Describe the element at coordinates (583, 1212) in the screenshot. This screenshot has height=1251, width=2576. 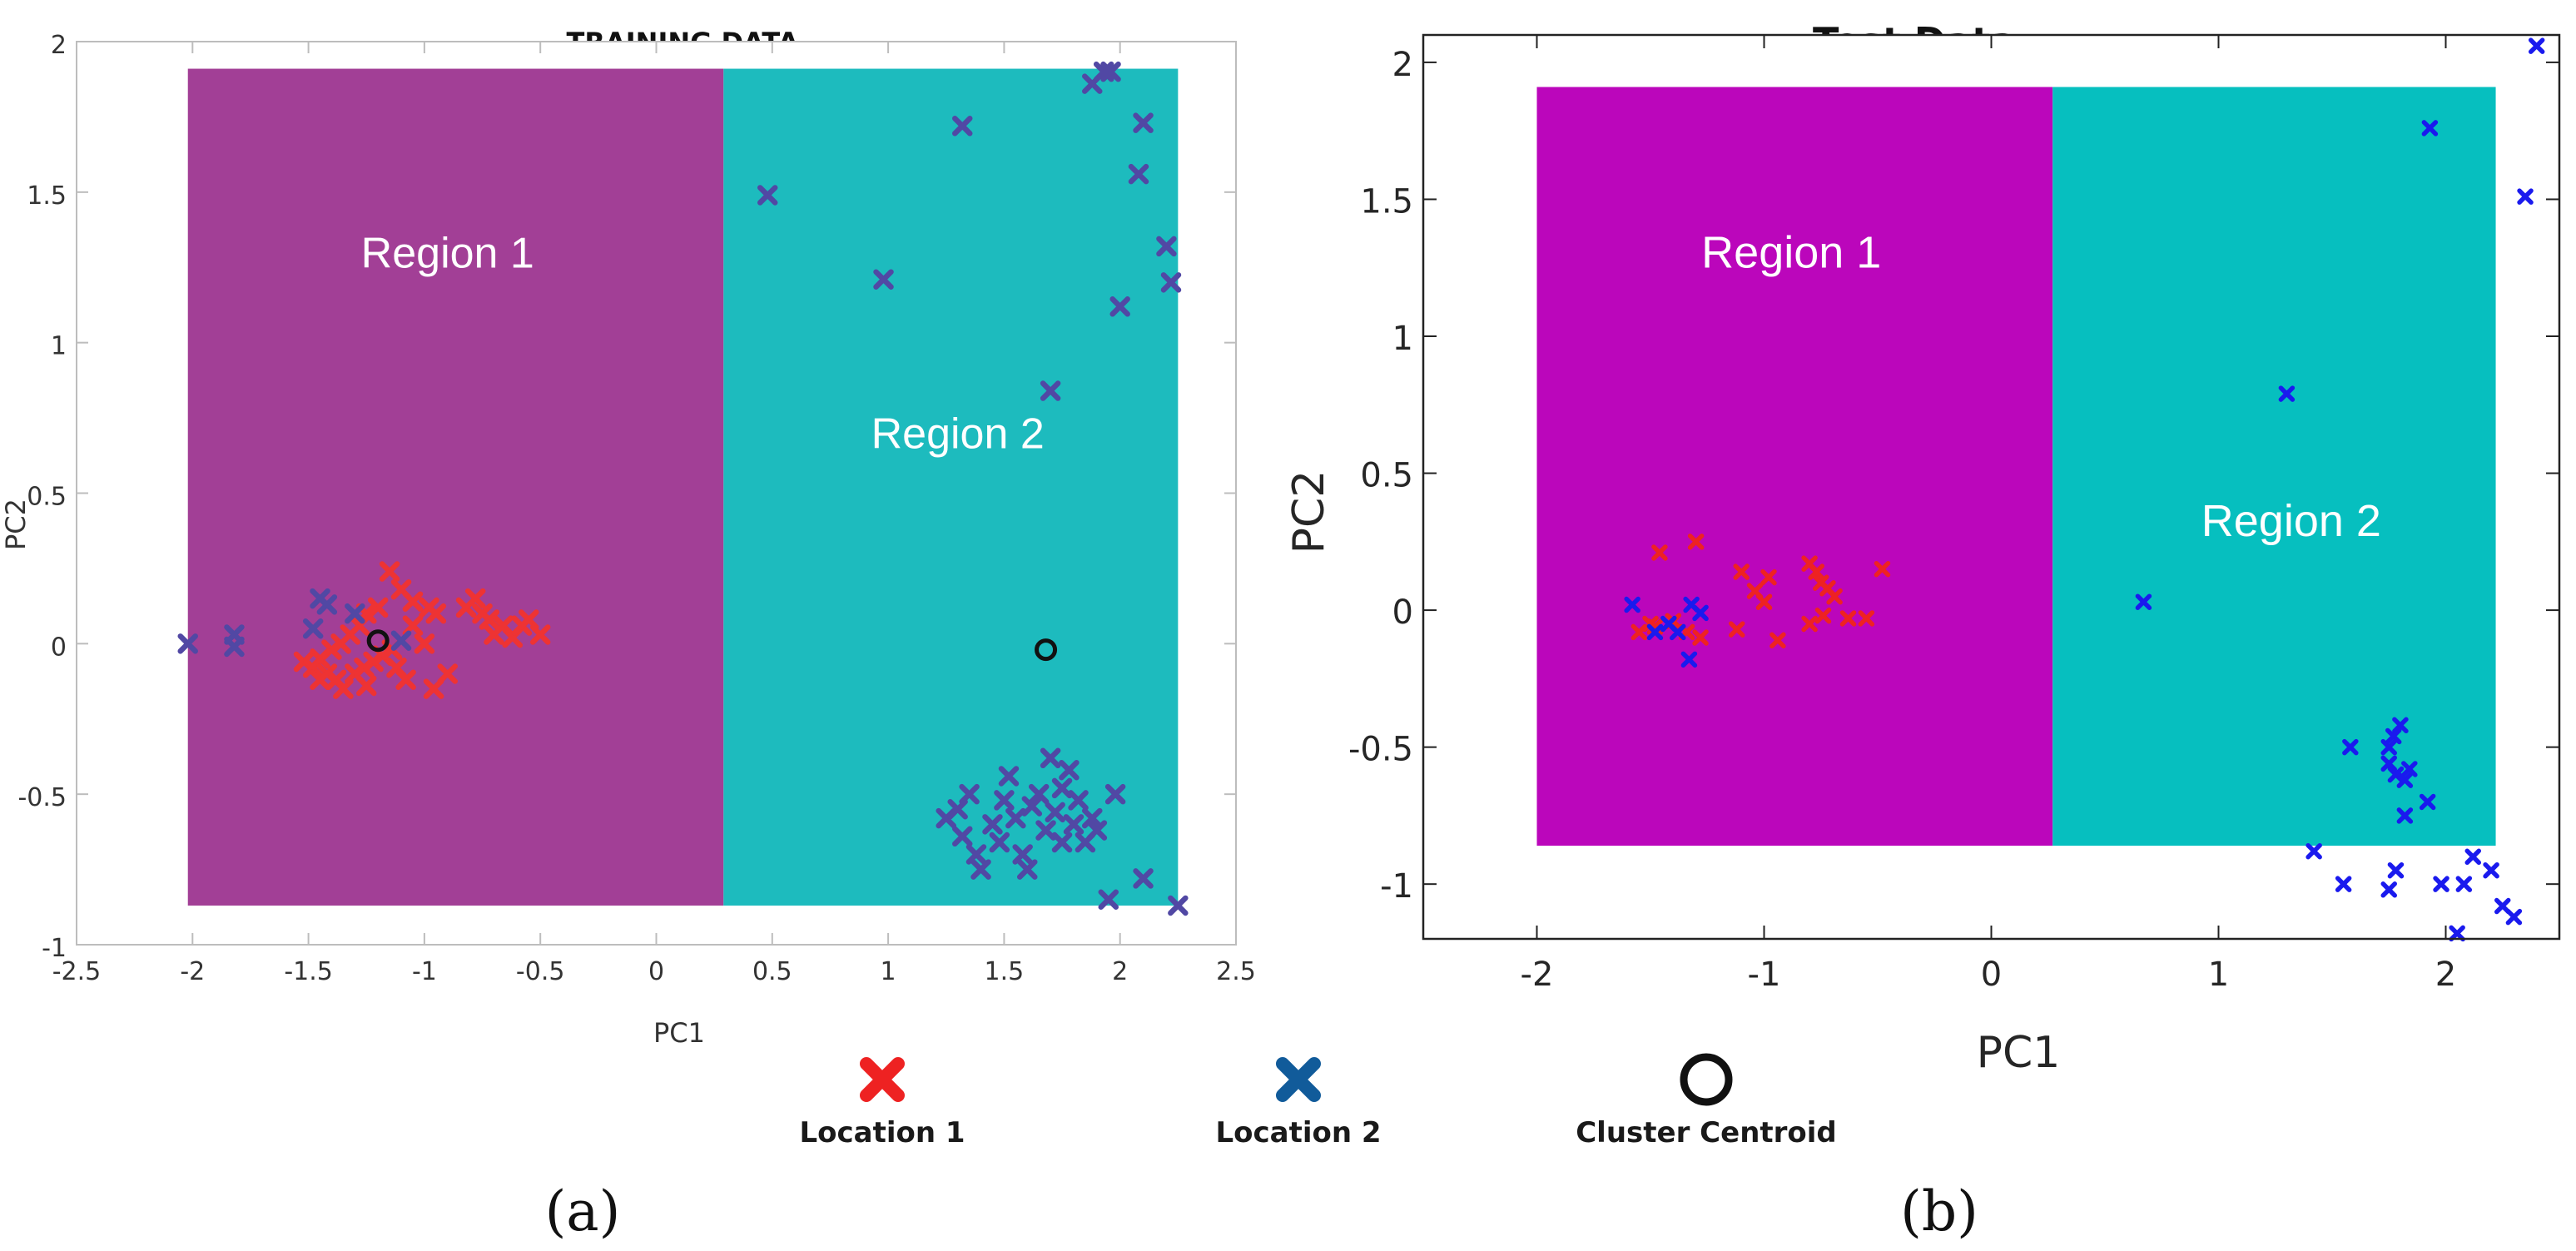
I see `caption-a: (a)` at that location.